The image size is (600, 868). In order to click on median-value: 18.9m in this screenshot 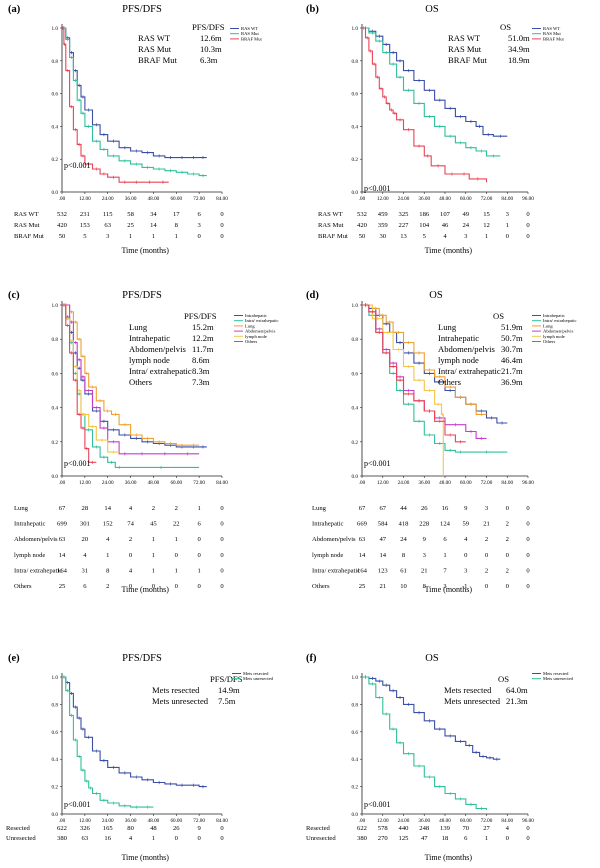, I will do `click(519, 60)`.